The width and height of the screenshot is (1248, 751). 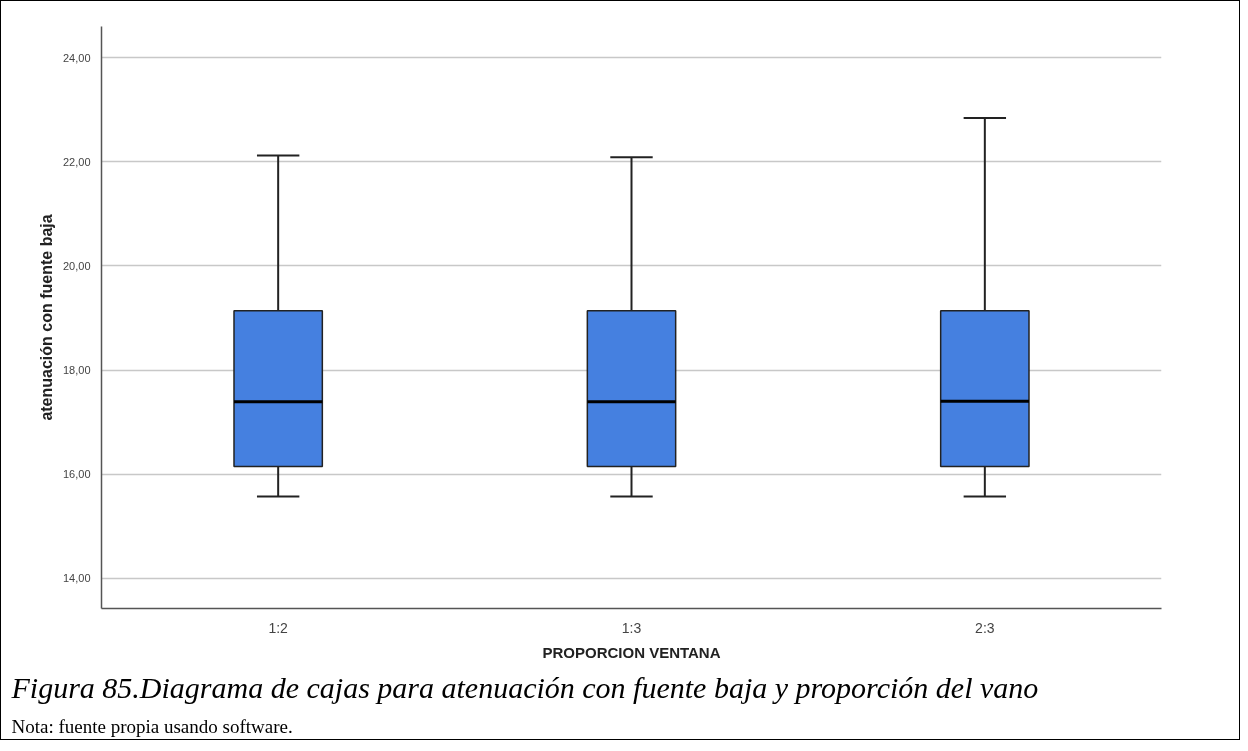 What do you see at coordinates (631, 627) in the screenshot?
I see `x-tick-label: 1:3` at bounding box center [631, 627].